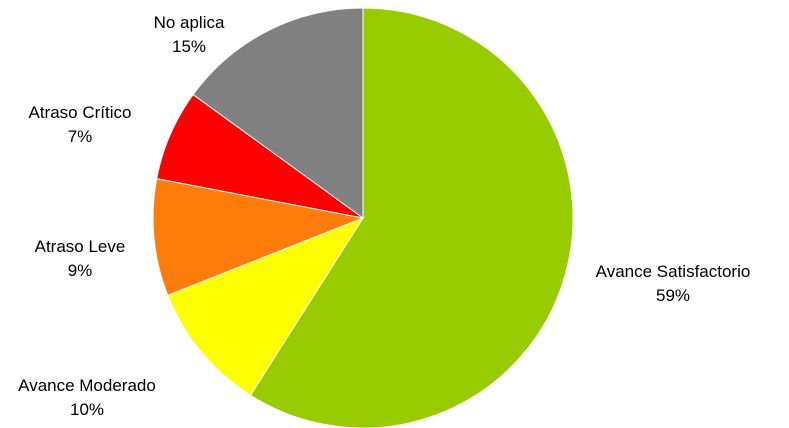 The height and width of the screenshot is (428, 789). What do you see at coordinates (278, 113) in the screenshot?
I see `pie-slice-no-aplica` at bounding box center [278, 113].